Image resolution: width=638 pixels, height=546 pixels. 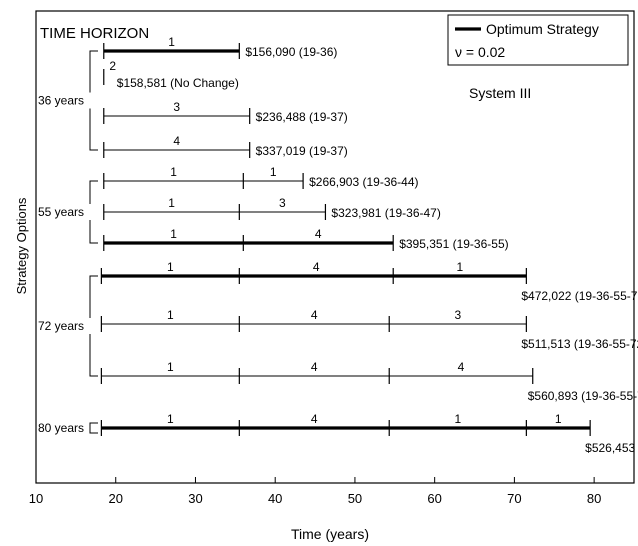 What do you see at coordinates (453, 244) in the screenshot?
I see `cost-label: $395,351 (19-36-55)` at bounding box center [453, 244].